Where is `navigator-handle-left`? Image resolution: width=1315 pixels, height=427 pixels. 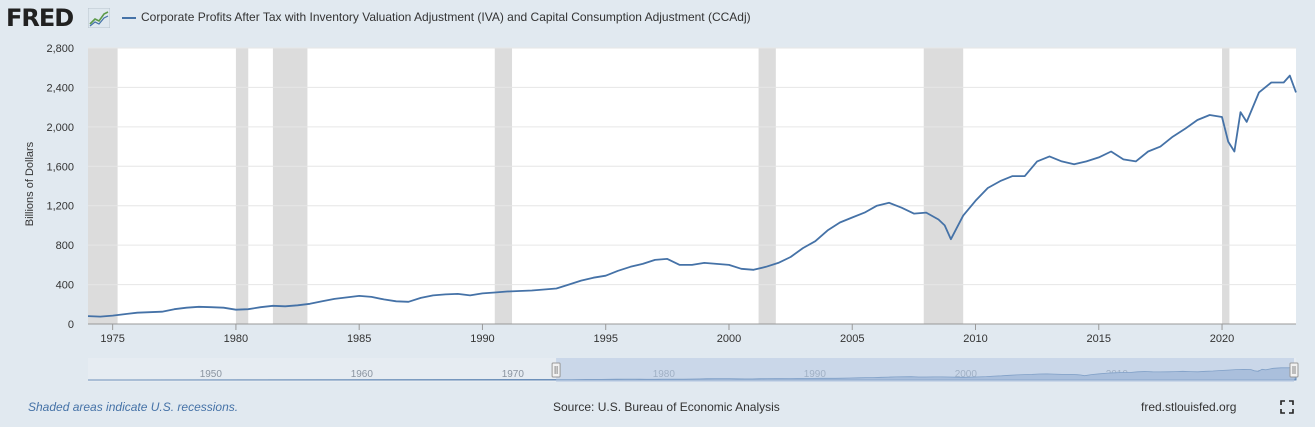
navigator-handle-left is located at coordinates (556, 370).